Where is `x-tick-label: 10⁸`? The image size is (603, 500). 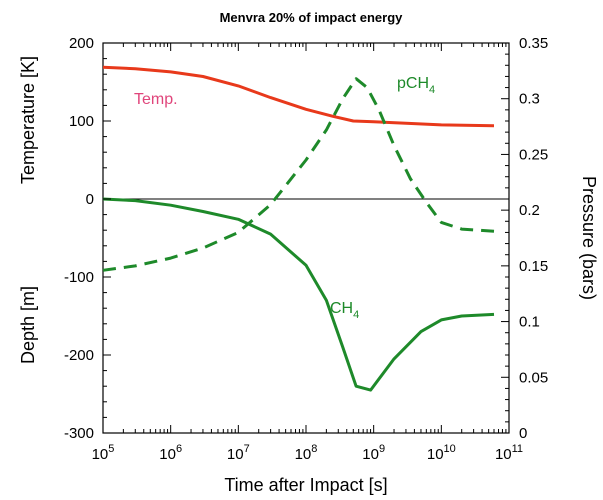 x-tick-label: 10⁸ is located at coordinates (306, 453).